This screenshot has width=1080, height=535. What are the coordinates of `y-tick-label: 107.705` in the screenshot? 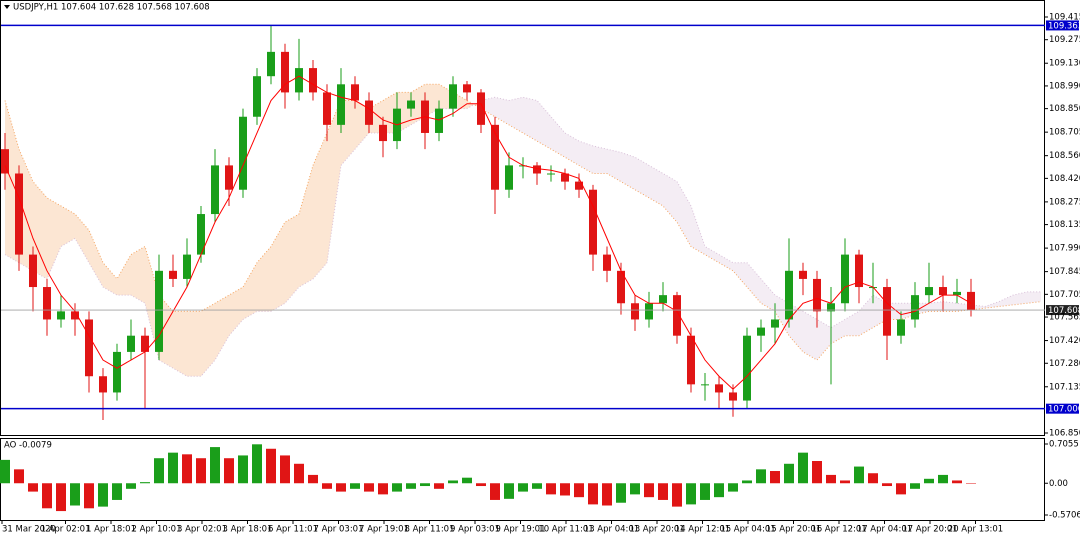 It's located at (1064, 295).